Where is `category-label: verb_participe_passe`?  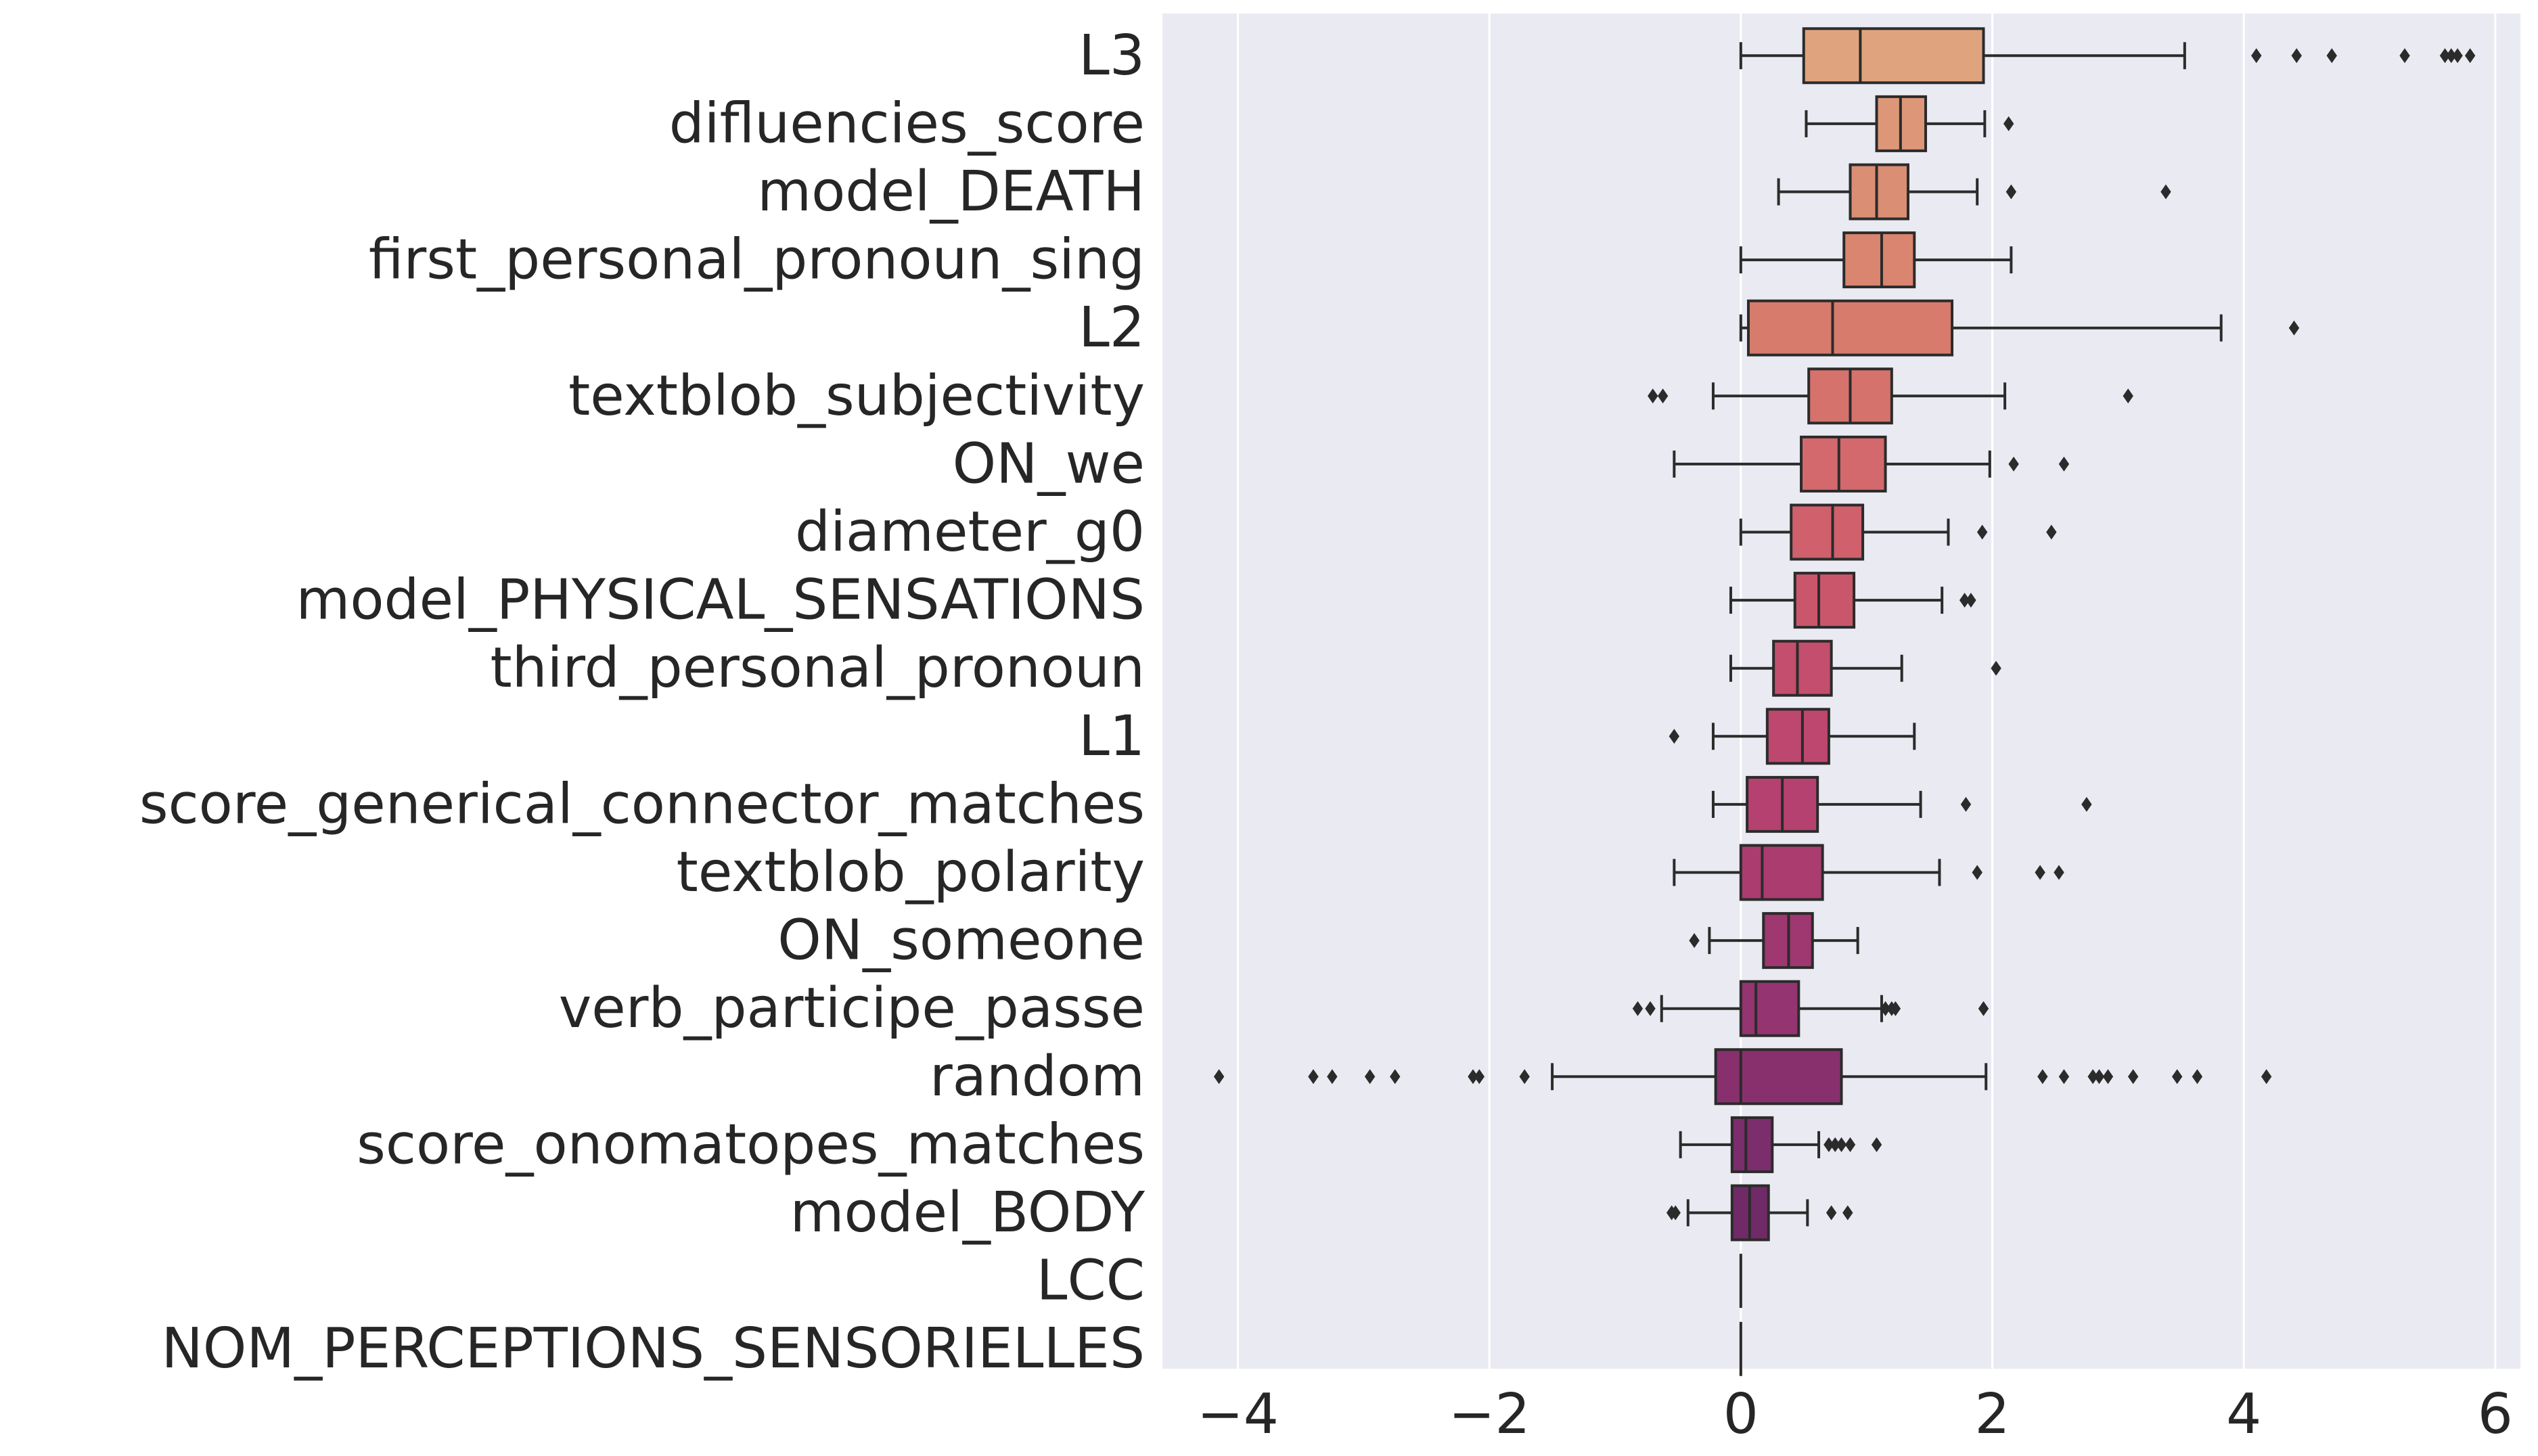
category-label: verb_participe_passe is located at coordinates (852, 1008).